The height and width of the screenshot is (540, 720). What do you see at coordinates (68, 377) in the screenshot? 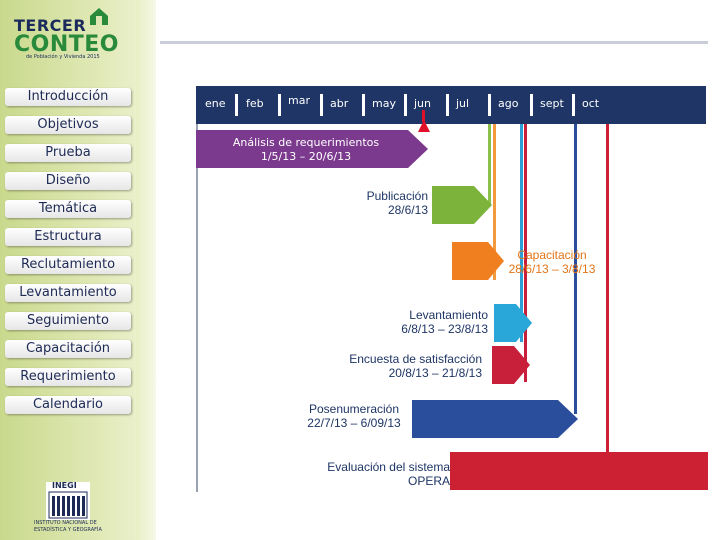
I see `nav-requerimiento: Requerimiento` at bounding box center [68, 377].